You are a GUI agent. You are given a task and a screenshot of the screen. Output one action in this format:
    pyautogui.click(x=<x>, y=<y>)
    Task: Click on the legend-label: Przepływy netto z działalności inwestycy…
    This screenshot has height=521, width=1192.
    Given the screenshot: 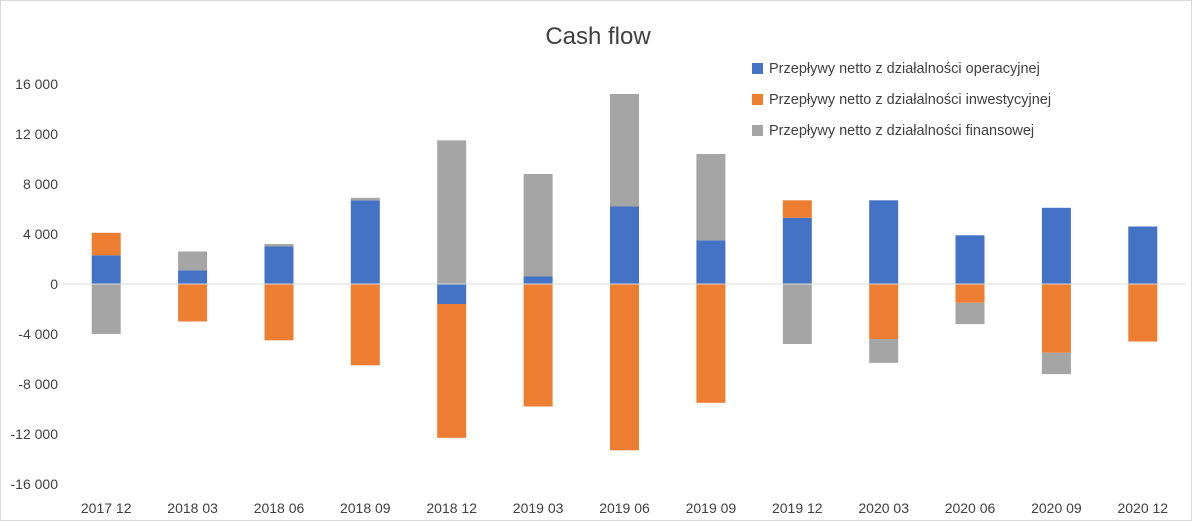 What is the action you would take?
    pyautogui.click(x=910, y=100)
    